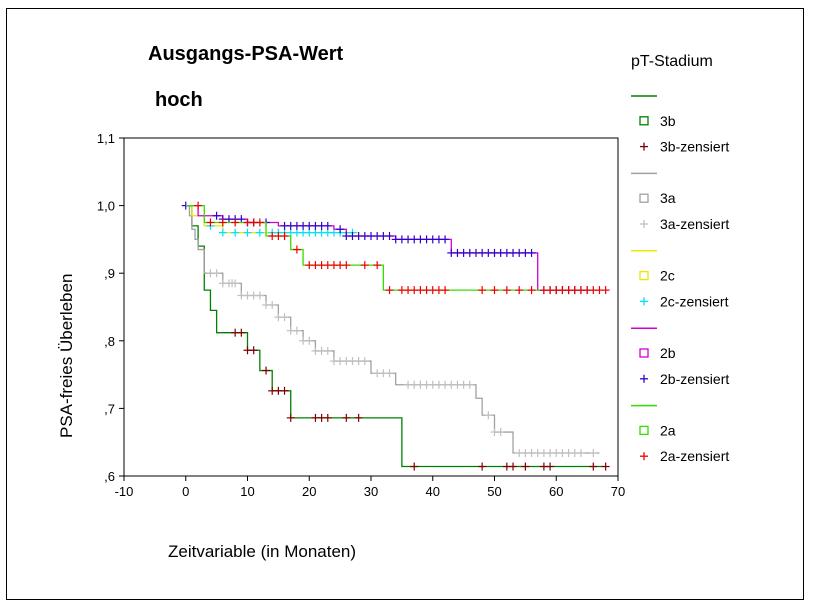  What do you see at coordinates (668, 353) in the screenshot?
I see `legend-label: 2b` at bounding box center [668, 353].